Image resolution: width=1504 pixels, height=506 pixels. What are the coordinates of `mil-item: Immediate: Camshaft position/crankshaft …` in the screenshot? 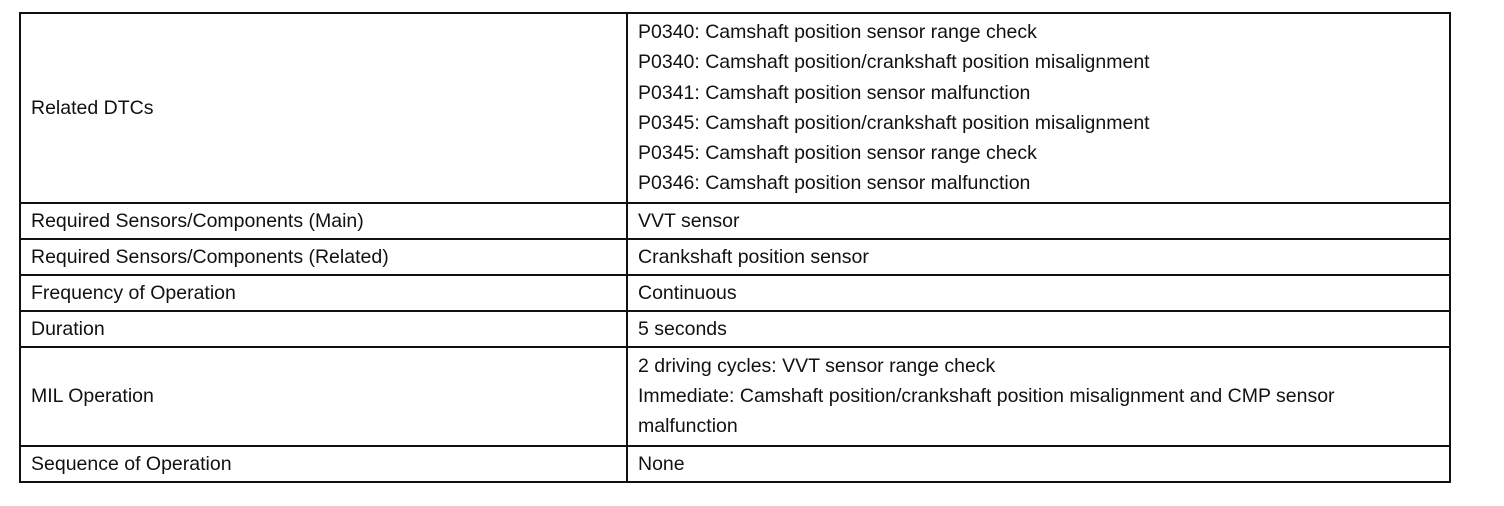 It's located at (986, 411).